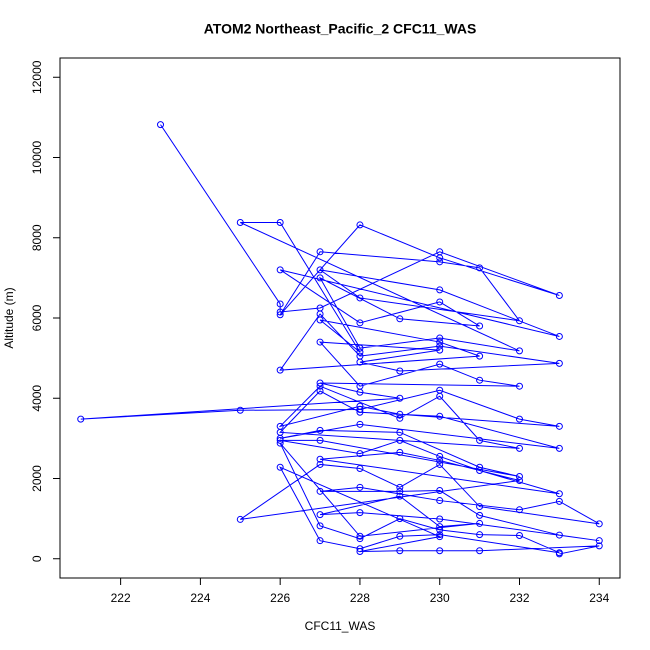 The width and height of the screenshot is (650, 650). Describe the element at coordinates (37, 558) in the screenshot. I see `y-tick-label: 0` at that location.